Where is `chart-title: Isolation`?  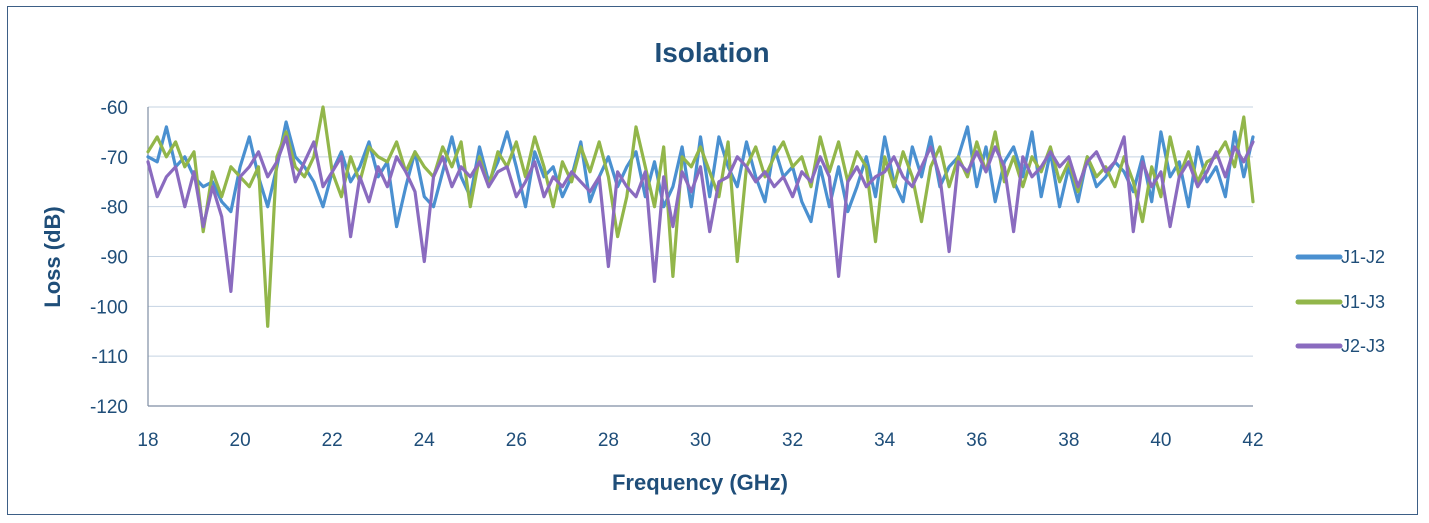 chart-title: Isolation is located at coordinates (711, 52).